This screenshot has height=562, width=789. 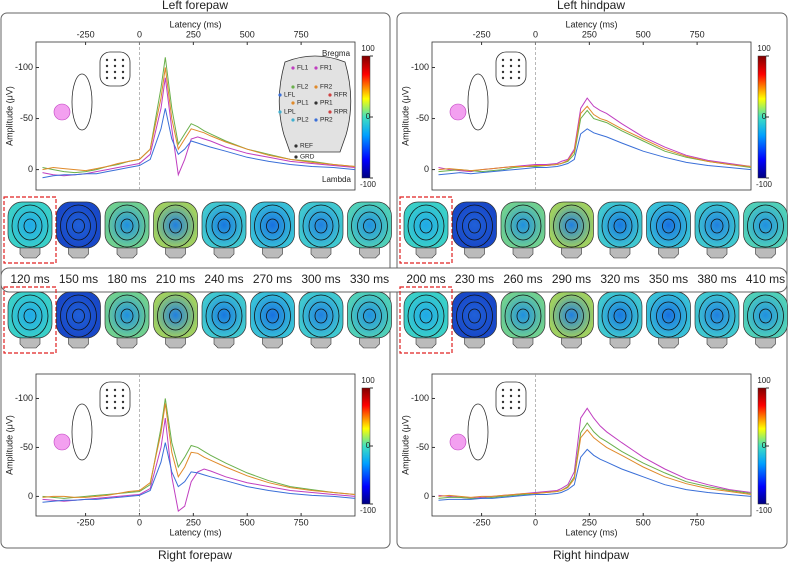 I want to click on topomap-time: 180 ms, so click(x=126, y=279).